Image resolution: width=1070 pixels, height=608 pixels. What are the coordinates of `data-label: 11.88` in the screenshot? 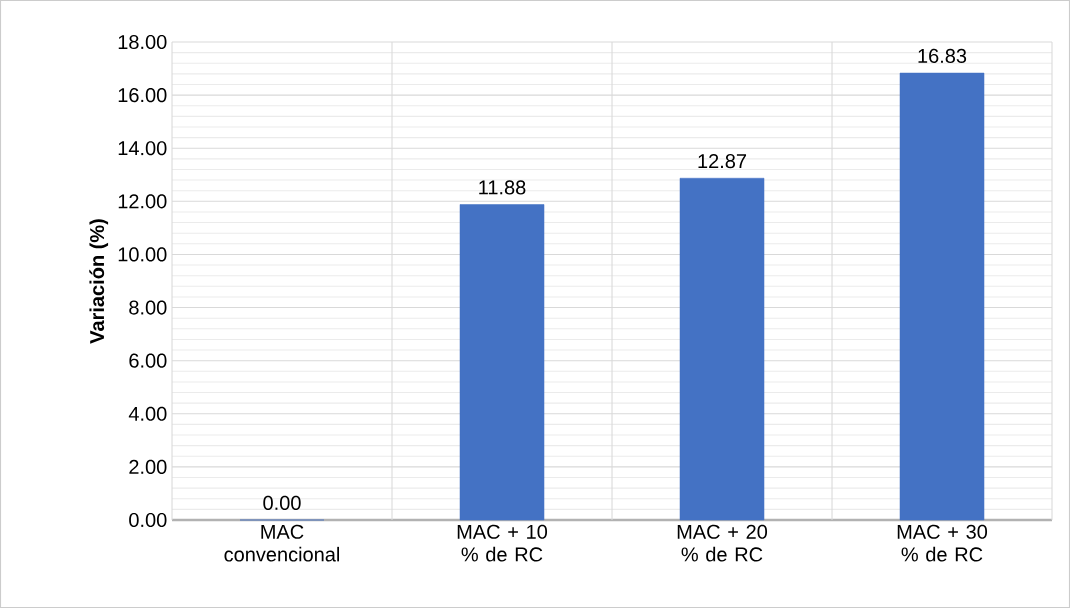 It's located at (502, 187).